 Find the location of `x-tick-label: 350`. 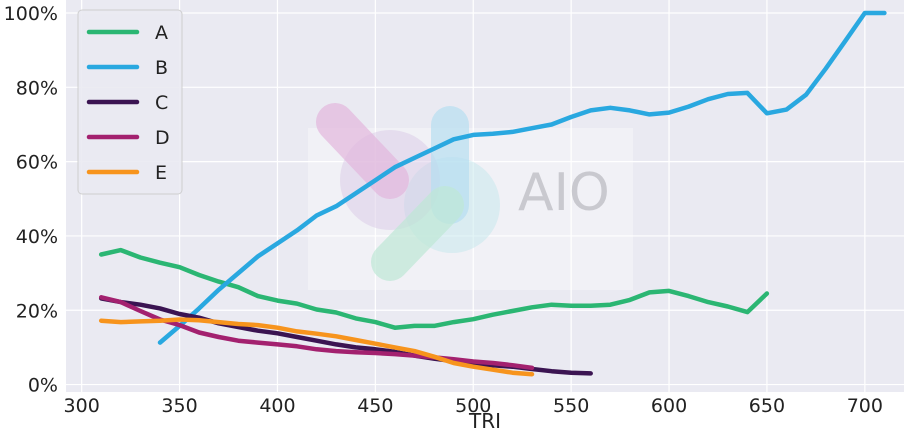

x-tick-label: 350 is located at coordinates (179, 406).